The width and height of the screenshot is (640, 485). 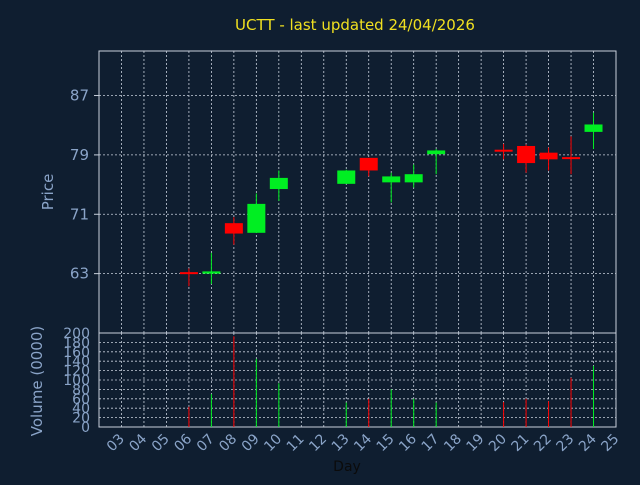 What do you see at coordinates (81, 419) in the screenshot?
I see `volume-tick-label: 20` at bounding box center [81, 419].